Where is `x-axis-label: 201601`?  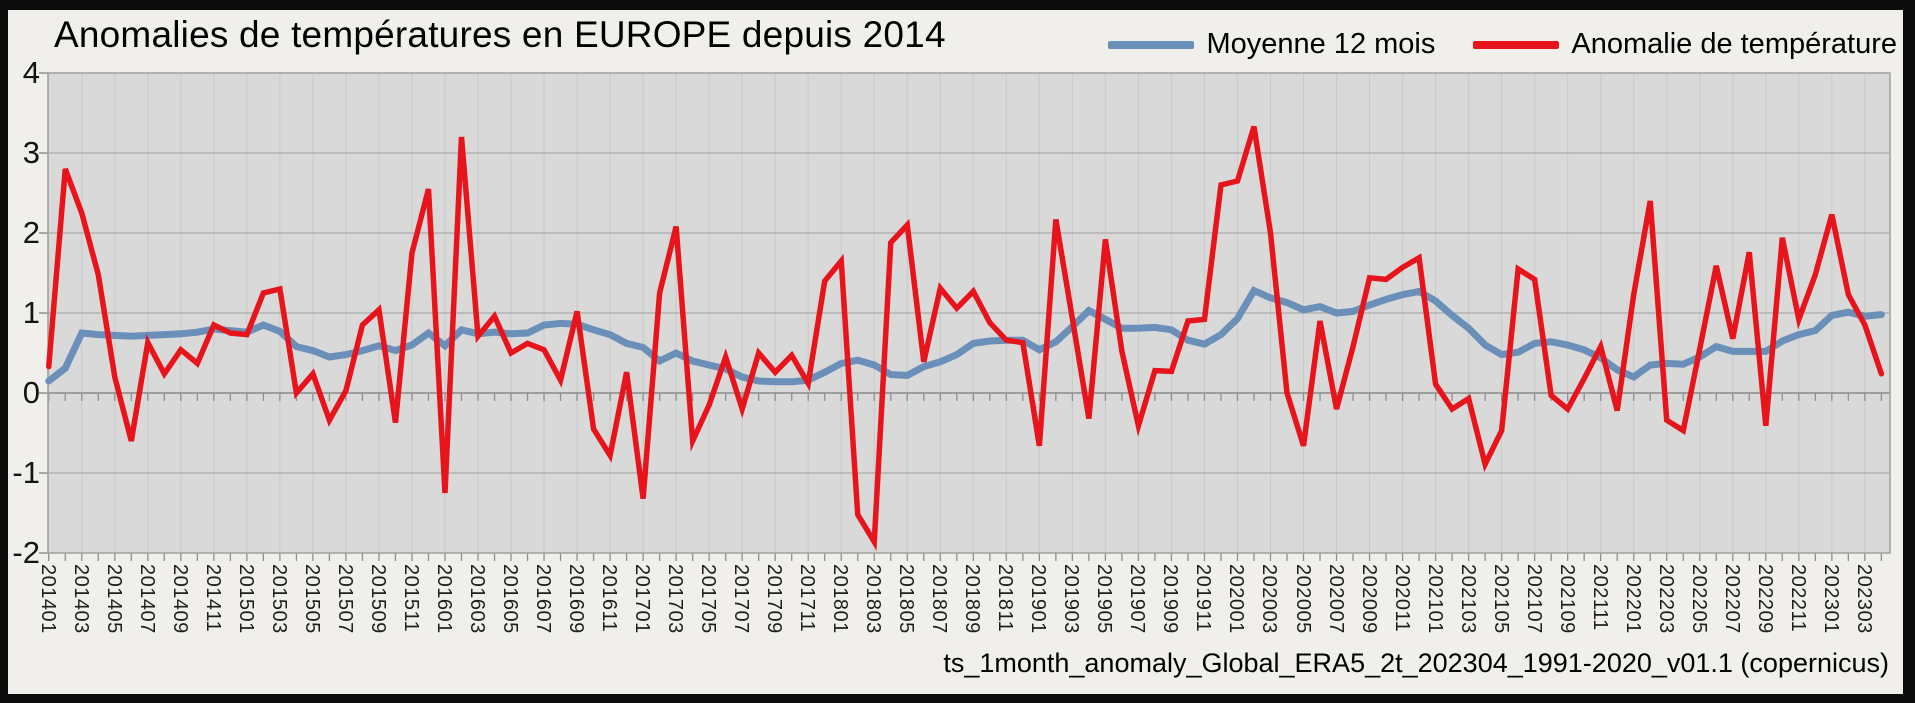 x-axis-label: 201601 is located at coordinates (443, 599).